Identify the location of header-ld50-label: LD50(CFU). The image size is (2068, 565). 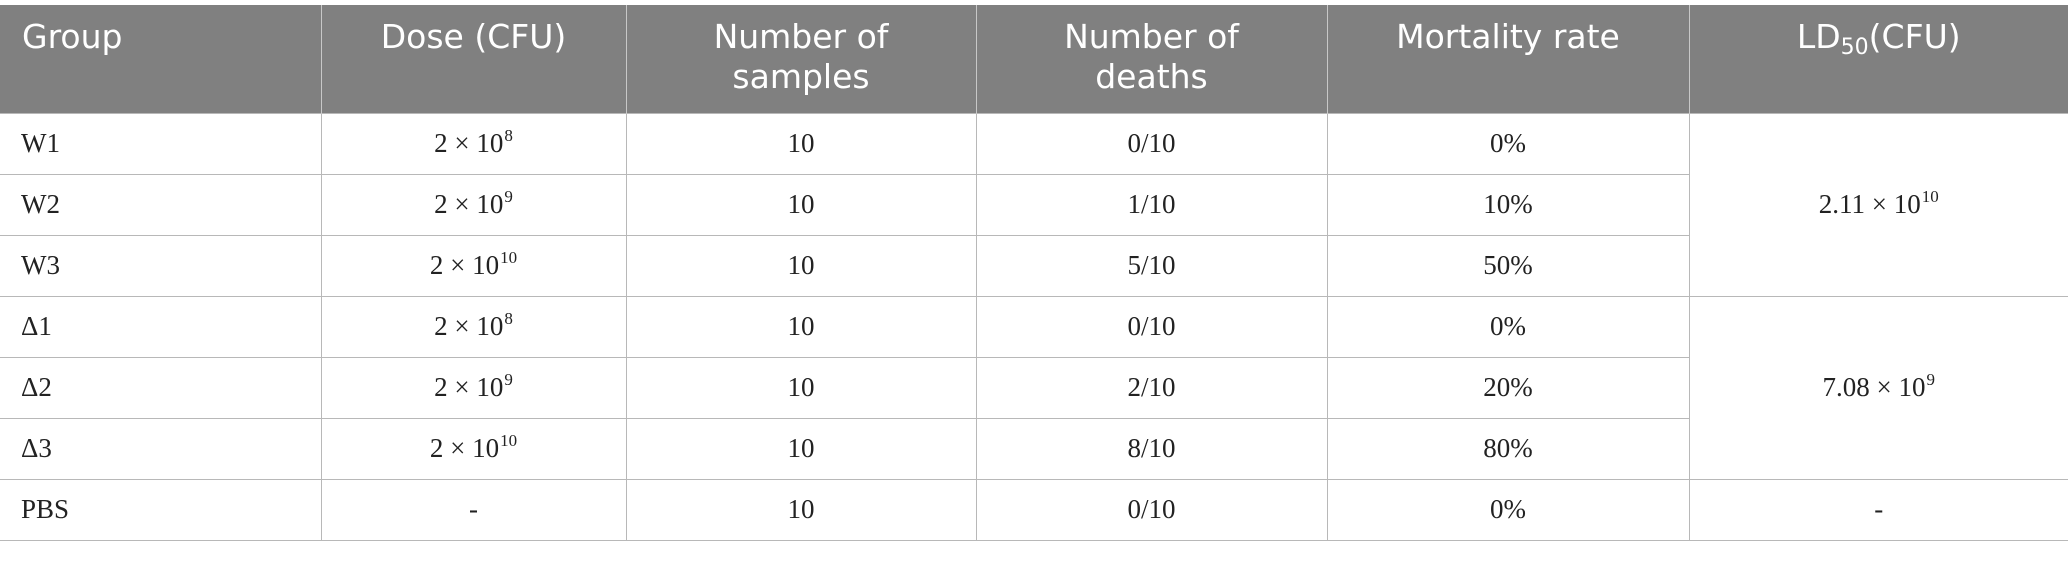
(1879, 33).